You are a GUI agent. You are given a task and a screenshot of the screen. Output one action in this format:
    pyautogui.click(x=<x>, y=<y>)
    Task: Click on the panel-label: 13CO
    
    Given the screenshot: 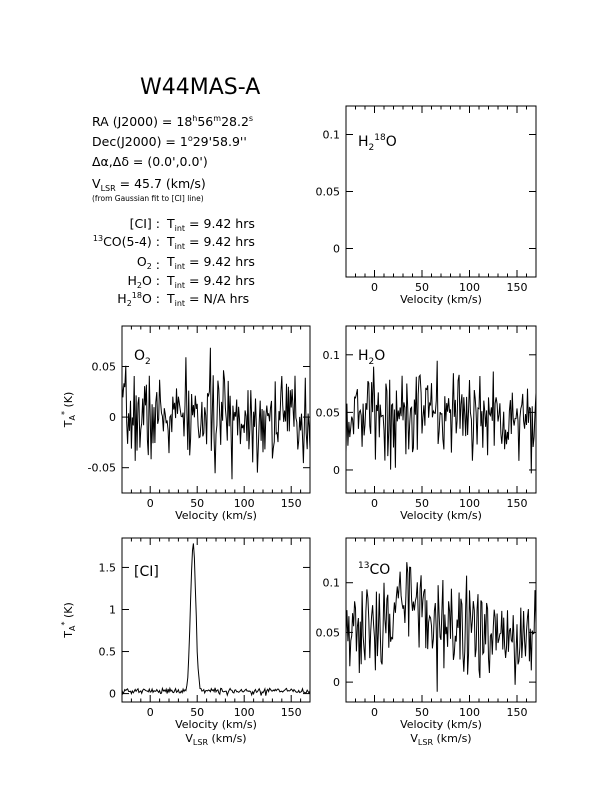 What is the action you would take?
    pyautogui.click(x=374, y=569)
    